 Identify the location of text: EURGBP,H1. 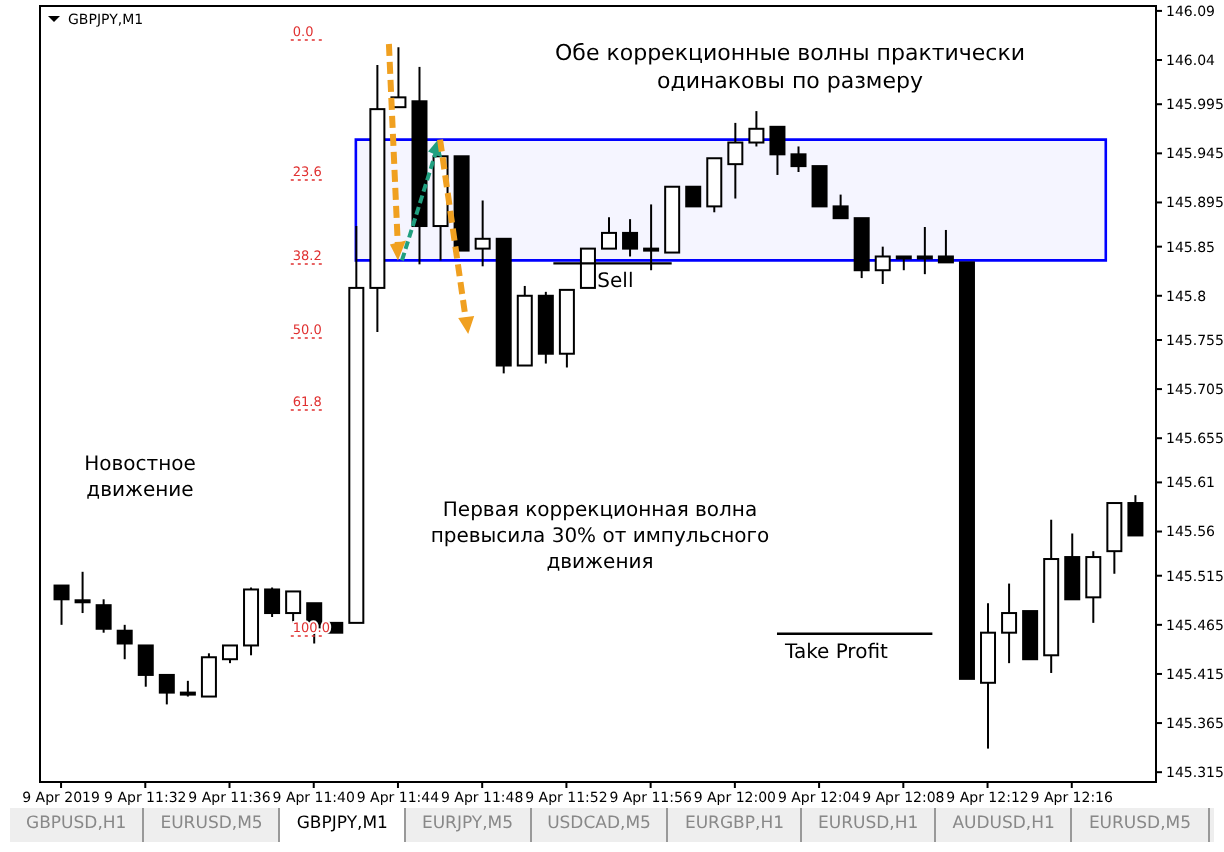
(735, 825).